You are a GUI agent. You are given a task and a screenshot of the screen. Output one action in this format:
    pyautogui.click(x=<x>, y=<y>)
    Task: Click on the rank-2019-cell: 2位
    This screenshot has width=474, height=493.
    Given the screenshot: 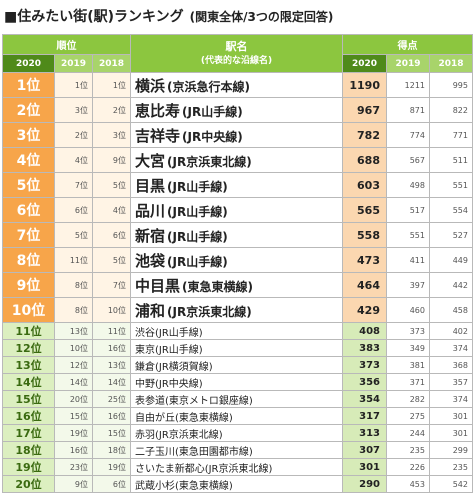 What is the action you would take?
    pyautogui.click(x=73, y=135)
    